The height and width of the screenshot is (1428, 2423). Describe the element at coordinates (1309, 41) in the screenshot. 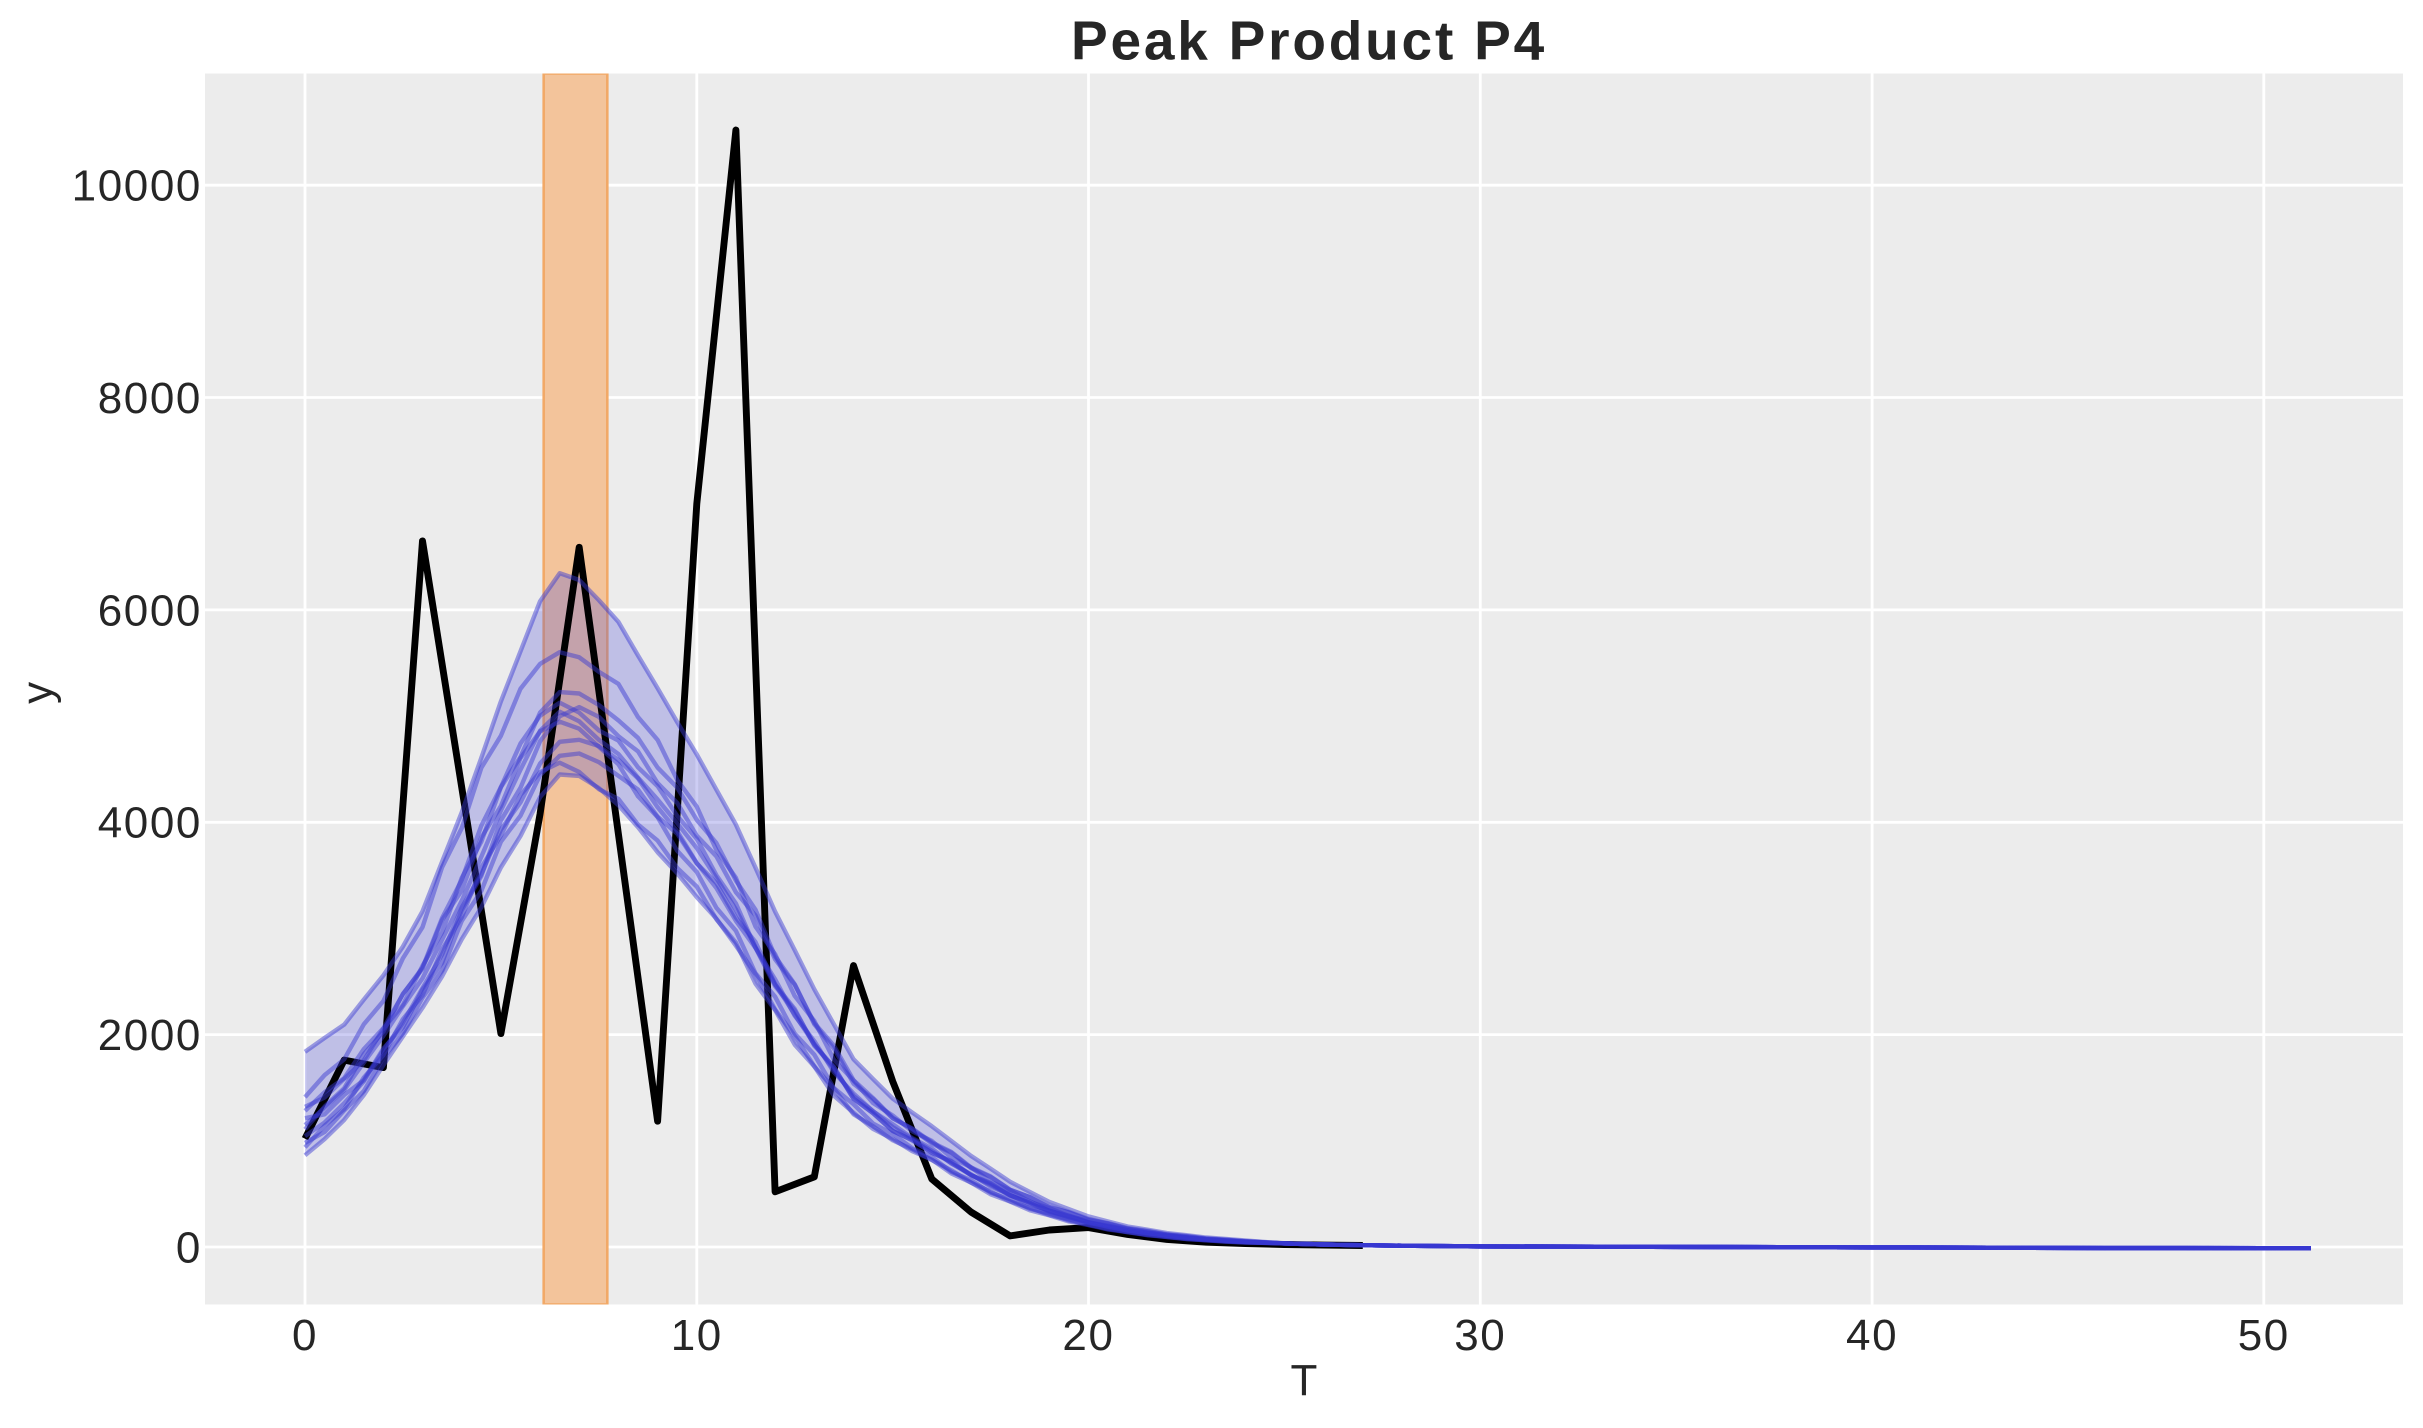

I see `svg-text: Peak Product P4` at that location.